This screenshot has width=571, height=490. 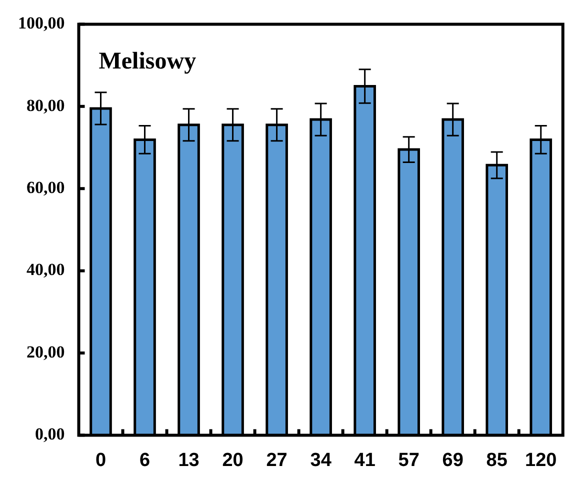 I want to click on x-tick-label: 69, so click(x=453, y=460).